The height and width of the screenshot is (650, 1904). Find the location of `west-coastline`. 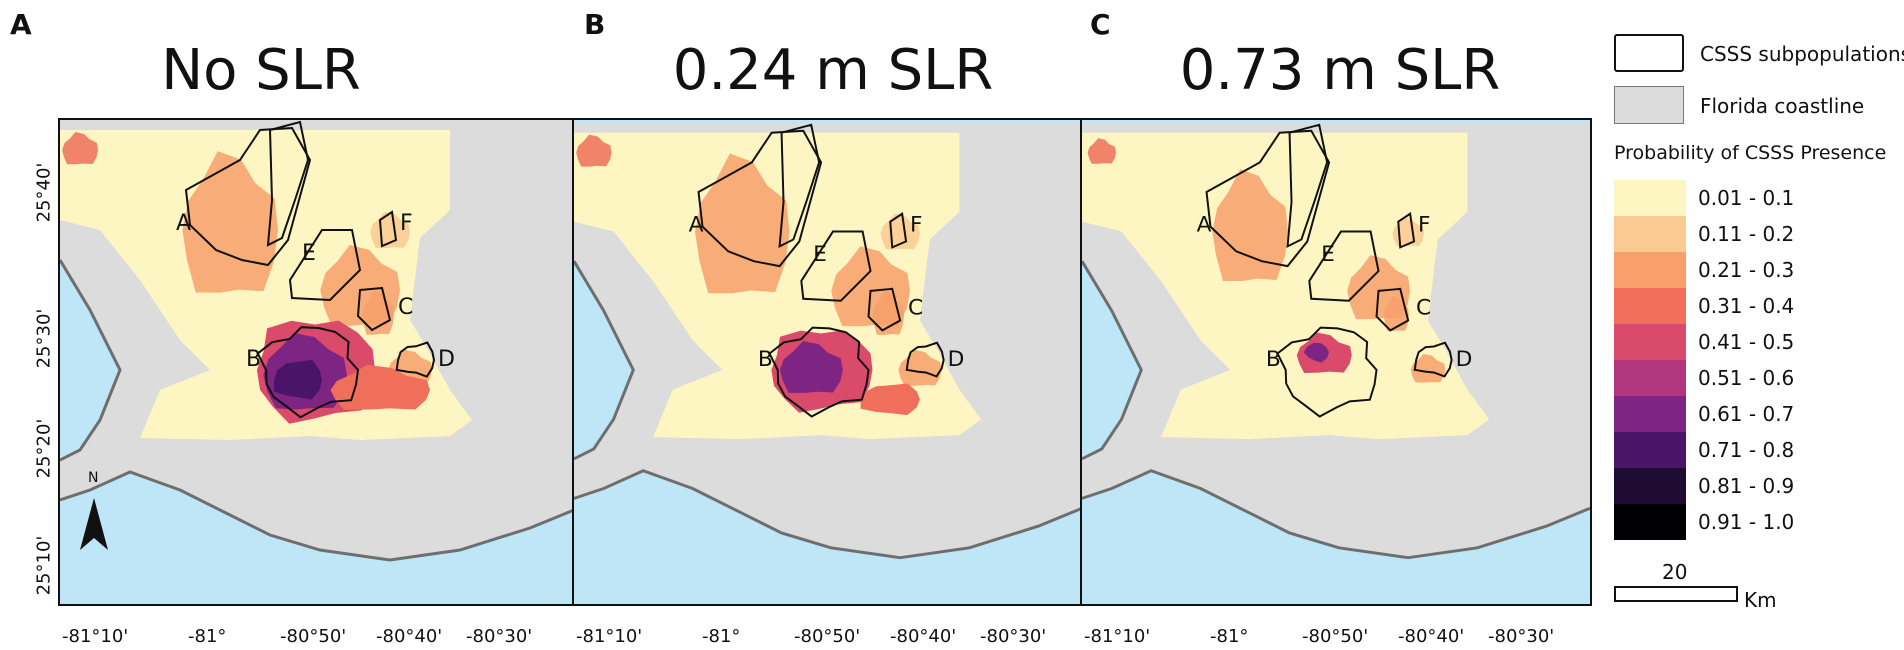

west-coastline is located at coordinates (604, 360).